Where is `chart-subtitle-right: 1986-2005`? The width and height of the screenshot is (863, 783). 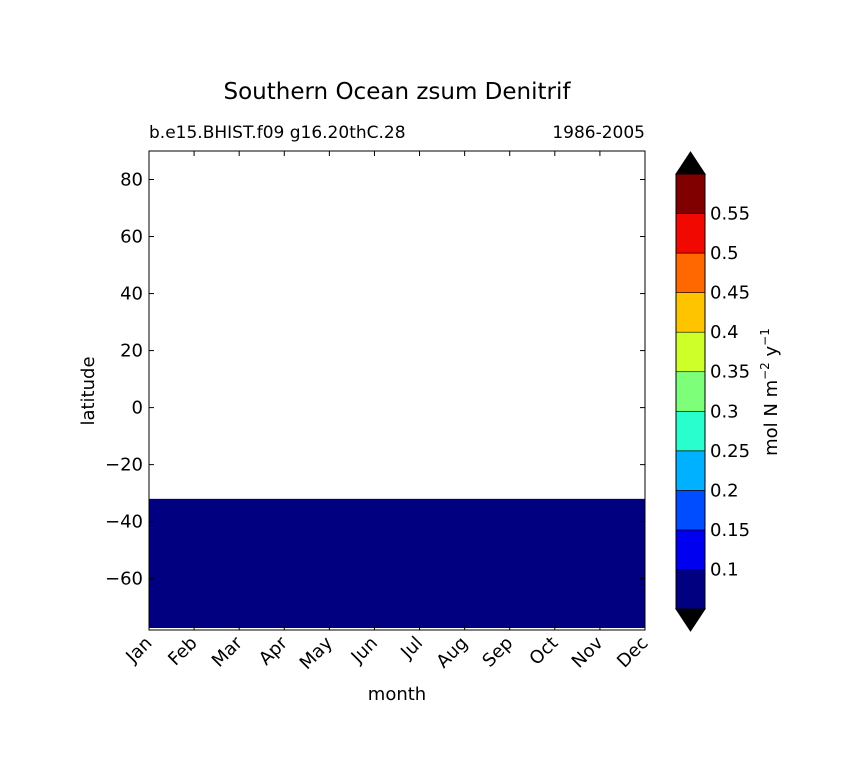 chart-subtitle-right: 1986-2005 is located at coordinates (598, 133).